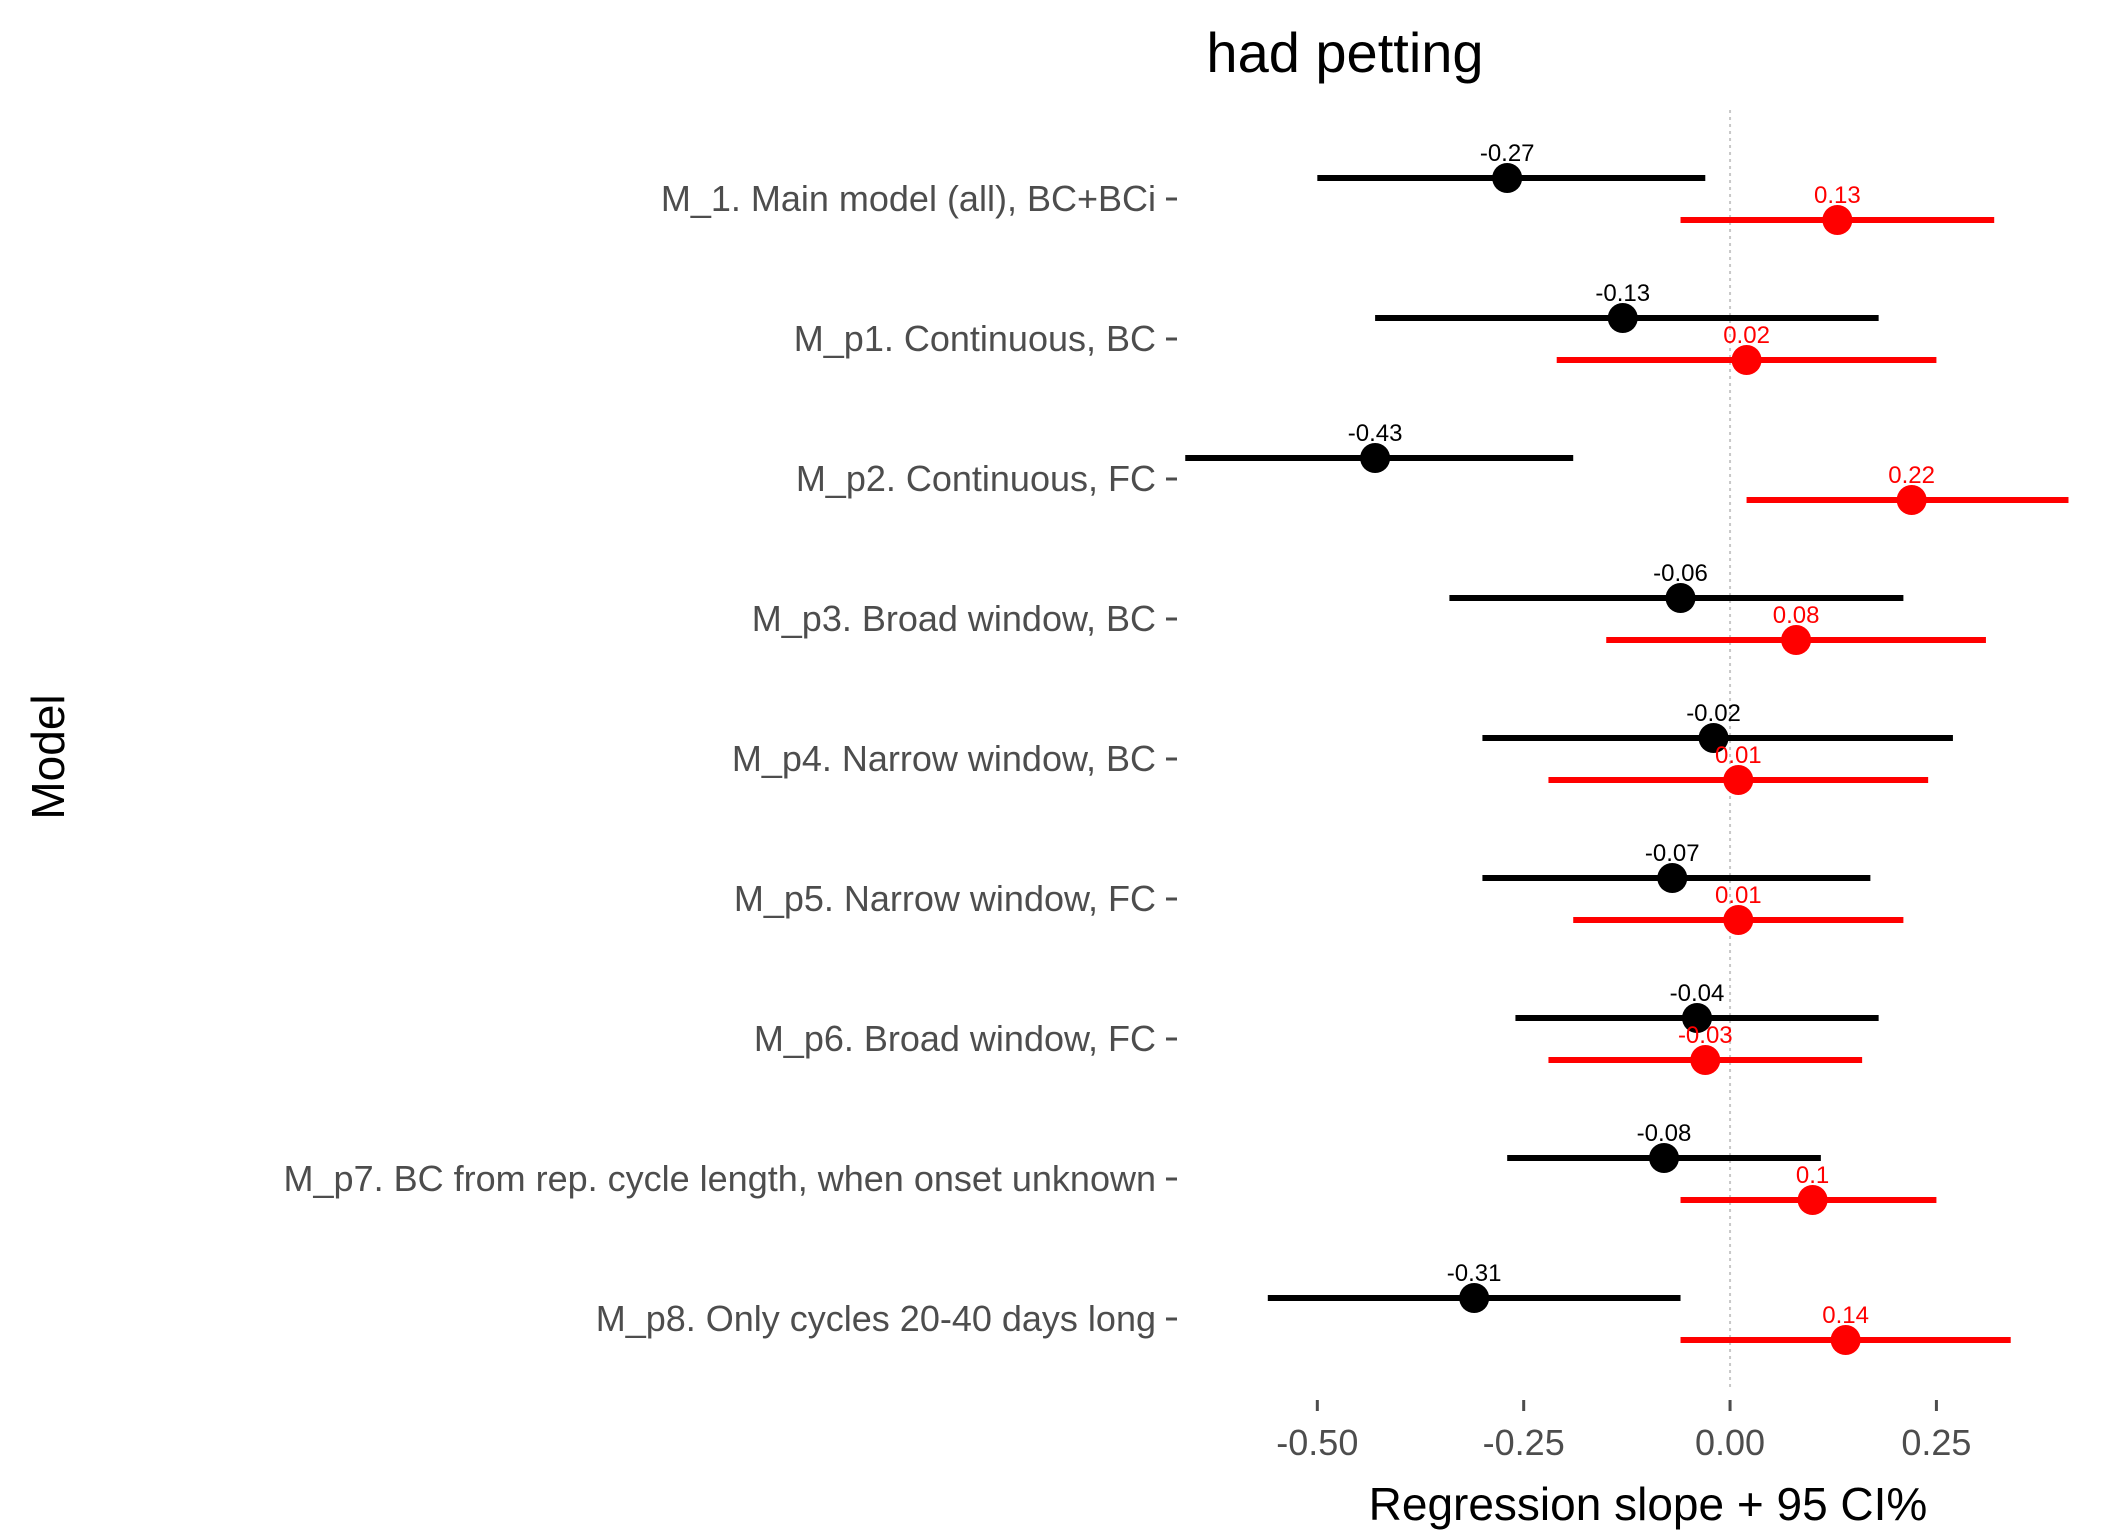  Describe the element at coordinates (1375, 433) in the screenshot. I see `estimate-label: -0.43` at that location.